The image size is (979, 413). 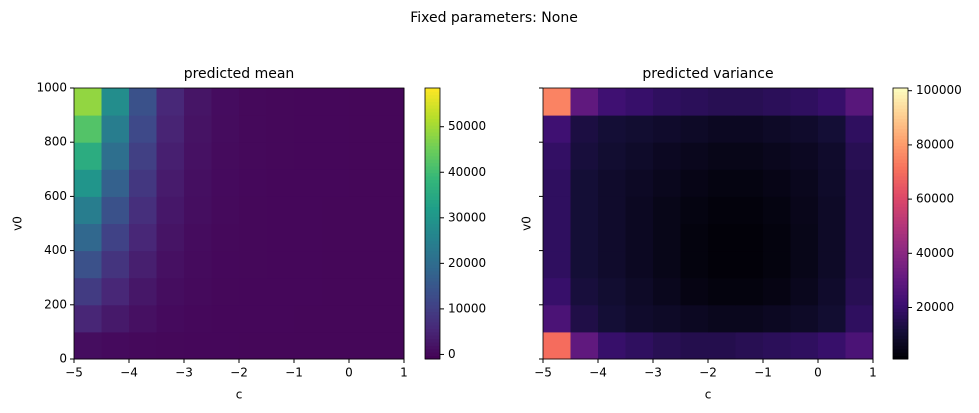 I want to click on y-axis-label: v0, so click(x=527, y=223).